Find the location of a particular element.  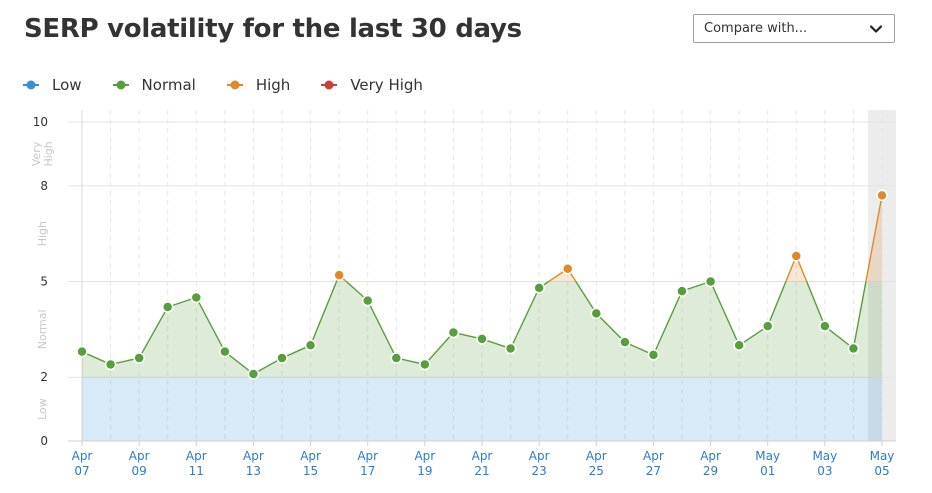

x-tick-label-day: 13 is located at coordinates (253, 471).